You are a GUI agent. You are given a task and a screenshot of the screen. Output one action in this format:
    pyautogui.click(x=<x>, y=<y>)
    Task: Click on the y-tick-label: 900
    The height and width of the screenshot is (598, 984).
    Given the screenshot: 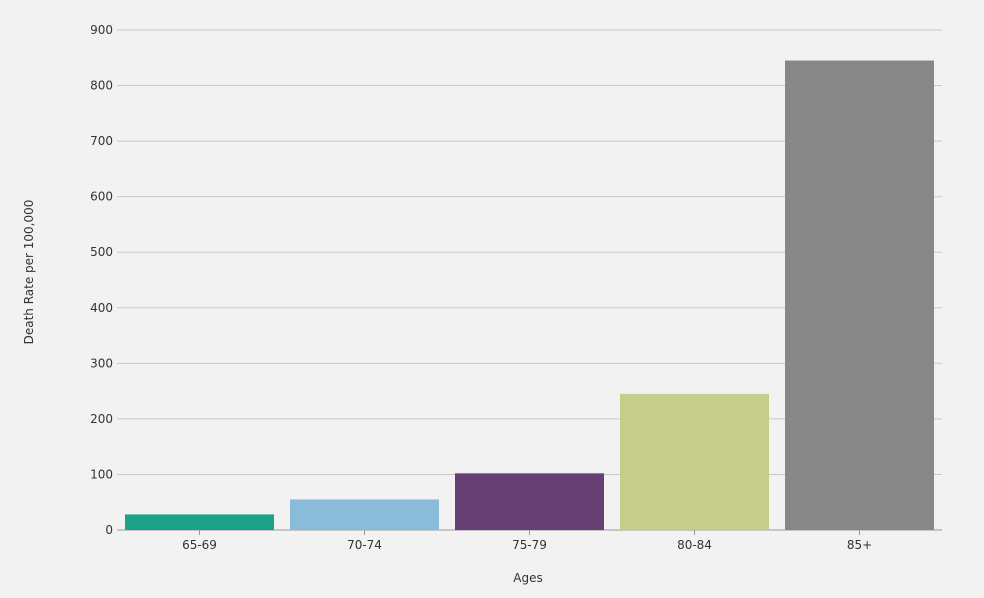 What is the action you would take?
    pyautogui.click(x=101, y=30)
    